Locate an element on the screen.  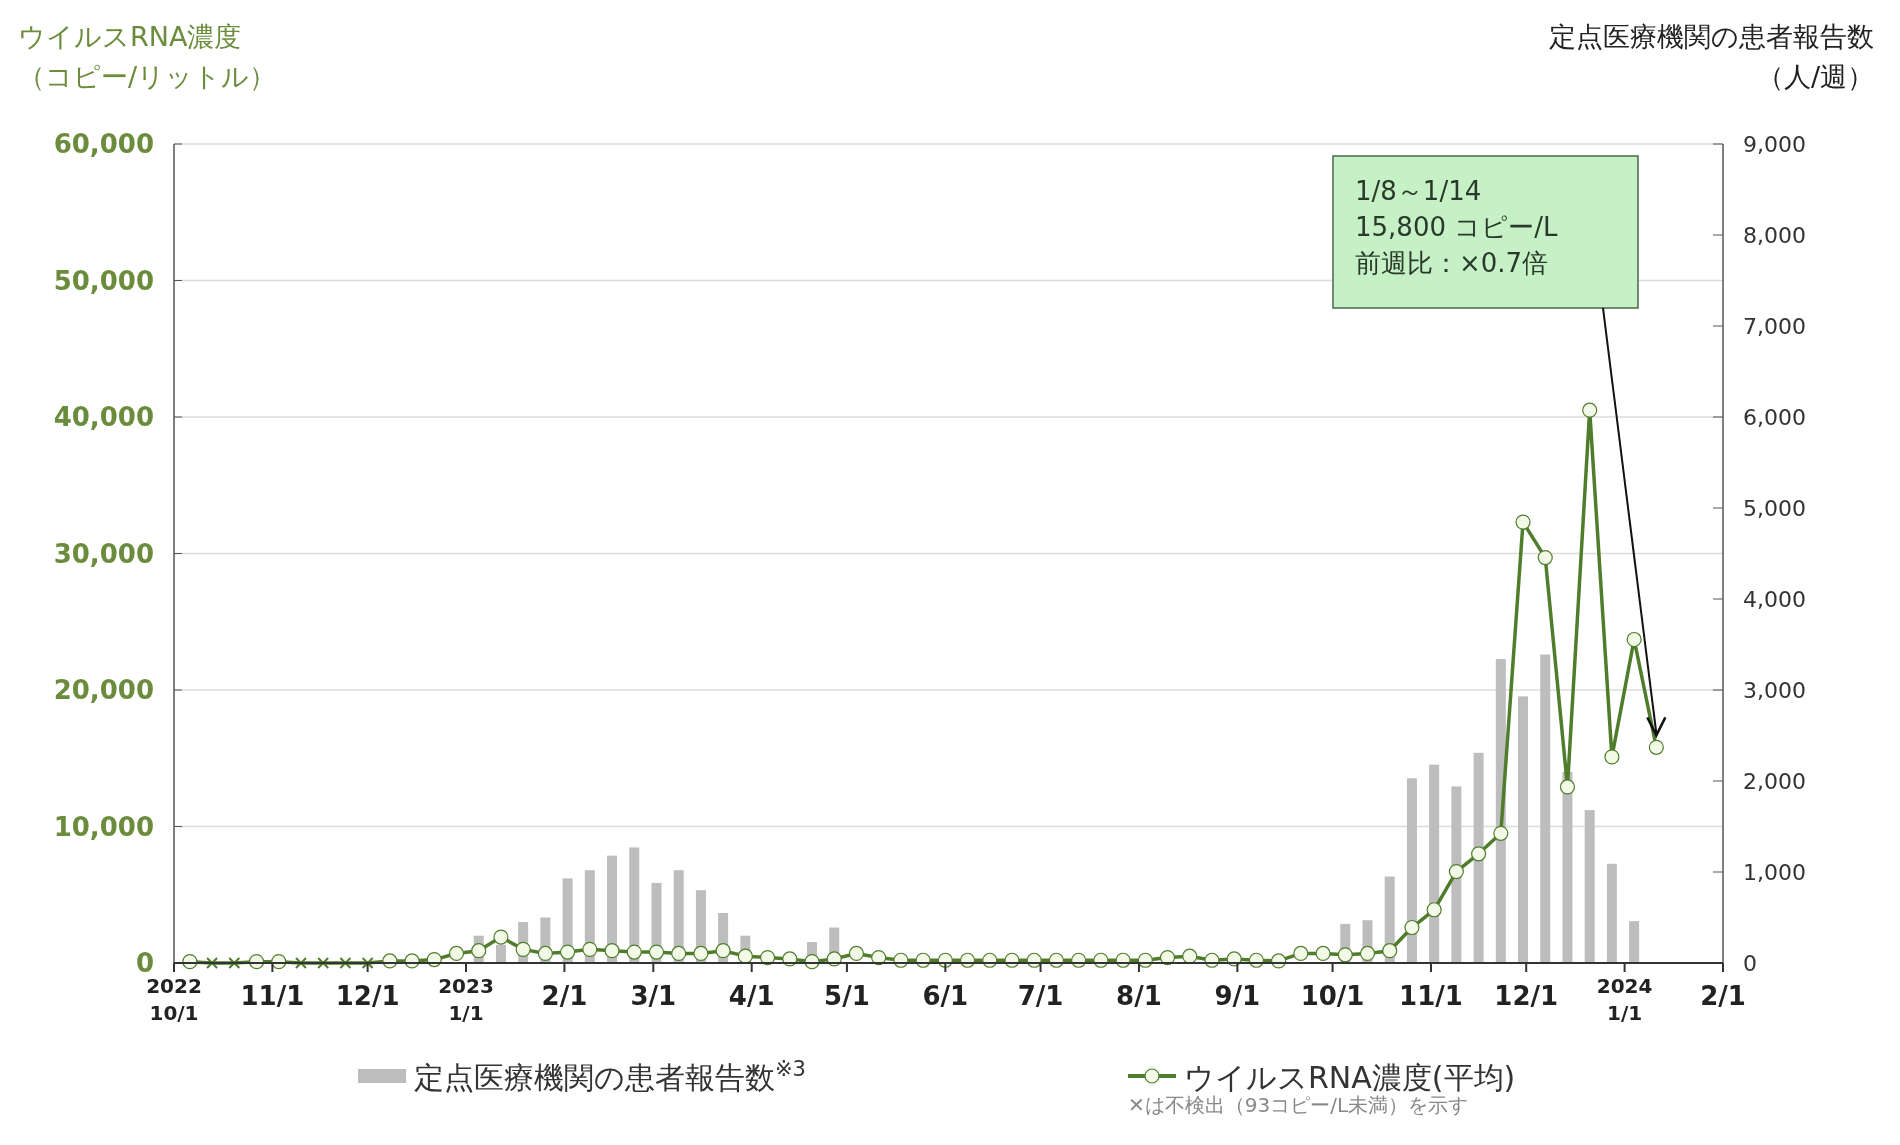
y2-tick-label: 2,000 is located at coordinates (1774, 781).